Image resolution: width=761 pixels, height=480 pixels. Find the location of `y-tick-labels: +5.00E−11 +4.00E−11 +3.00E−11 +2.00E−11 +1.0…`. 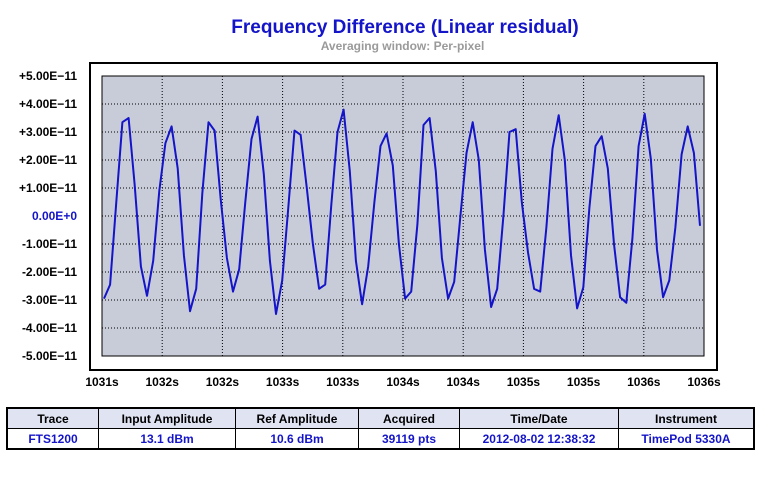

y-tick-labels: +5.00E−11 +4.00E−11 +3.00E−11 +2.00E−11 +1.0… is located at coordinates (48, 216).